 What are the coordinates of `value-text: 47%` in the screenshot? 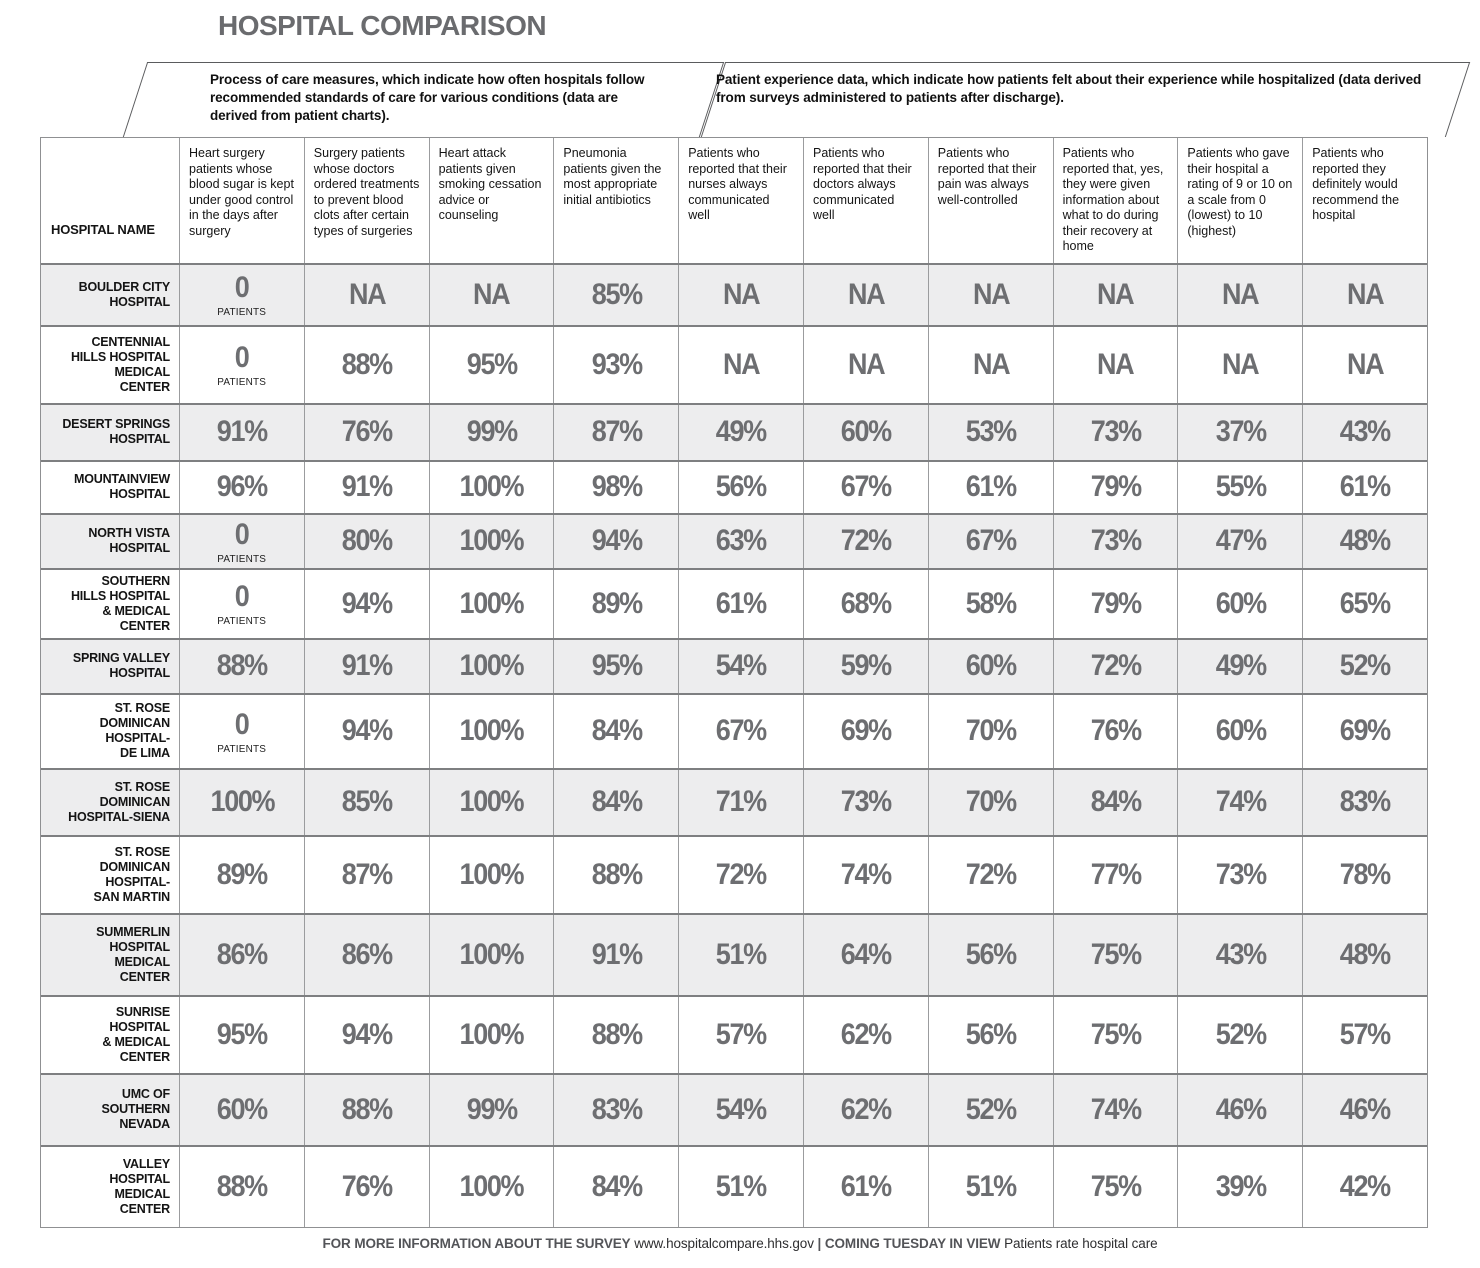 It's located at (1240, 540).